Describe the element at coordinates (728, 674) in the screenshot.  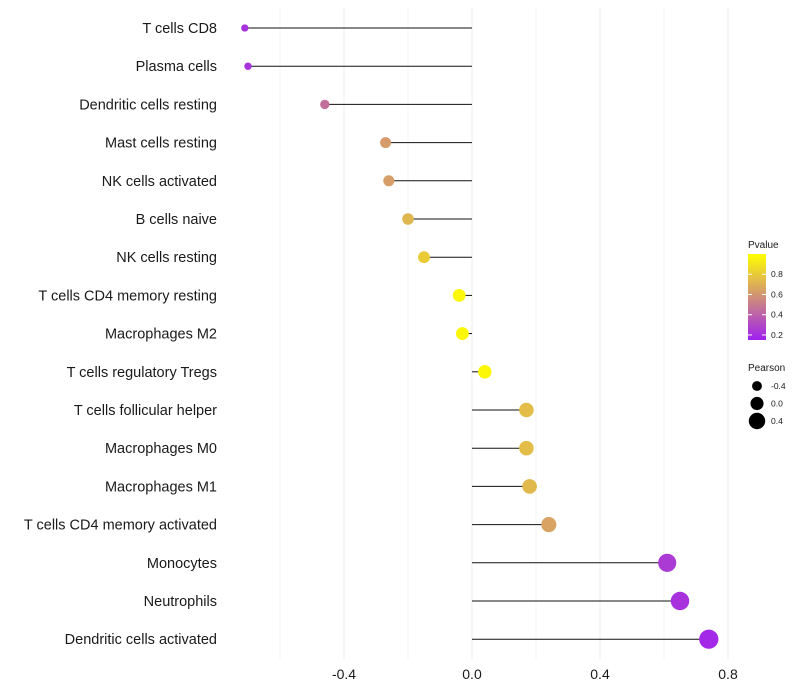
I see `x-tick-label: 0.8` at that location.